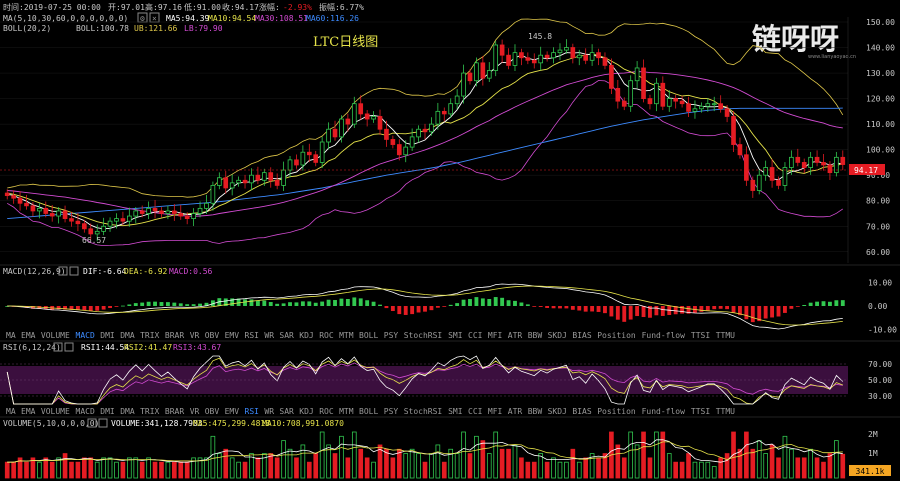  I want to click on tab-stochrsi: StochRSI, so click(423, 411).